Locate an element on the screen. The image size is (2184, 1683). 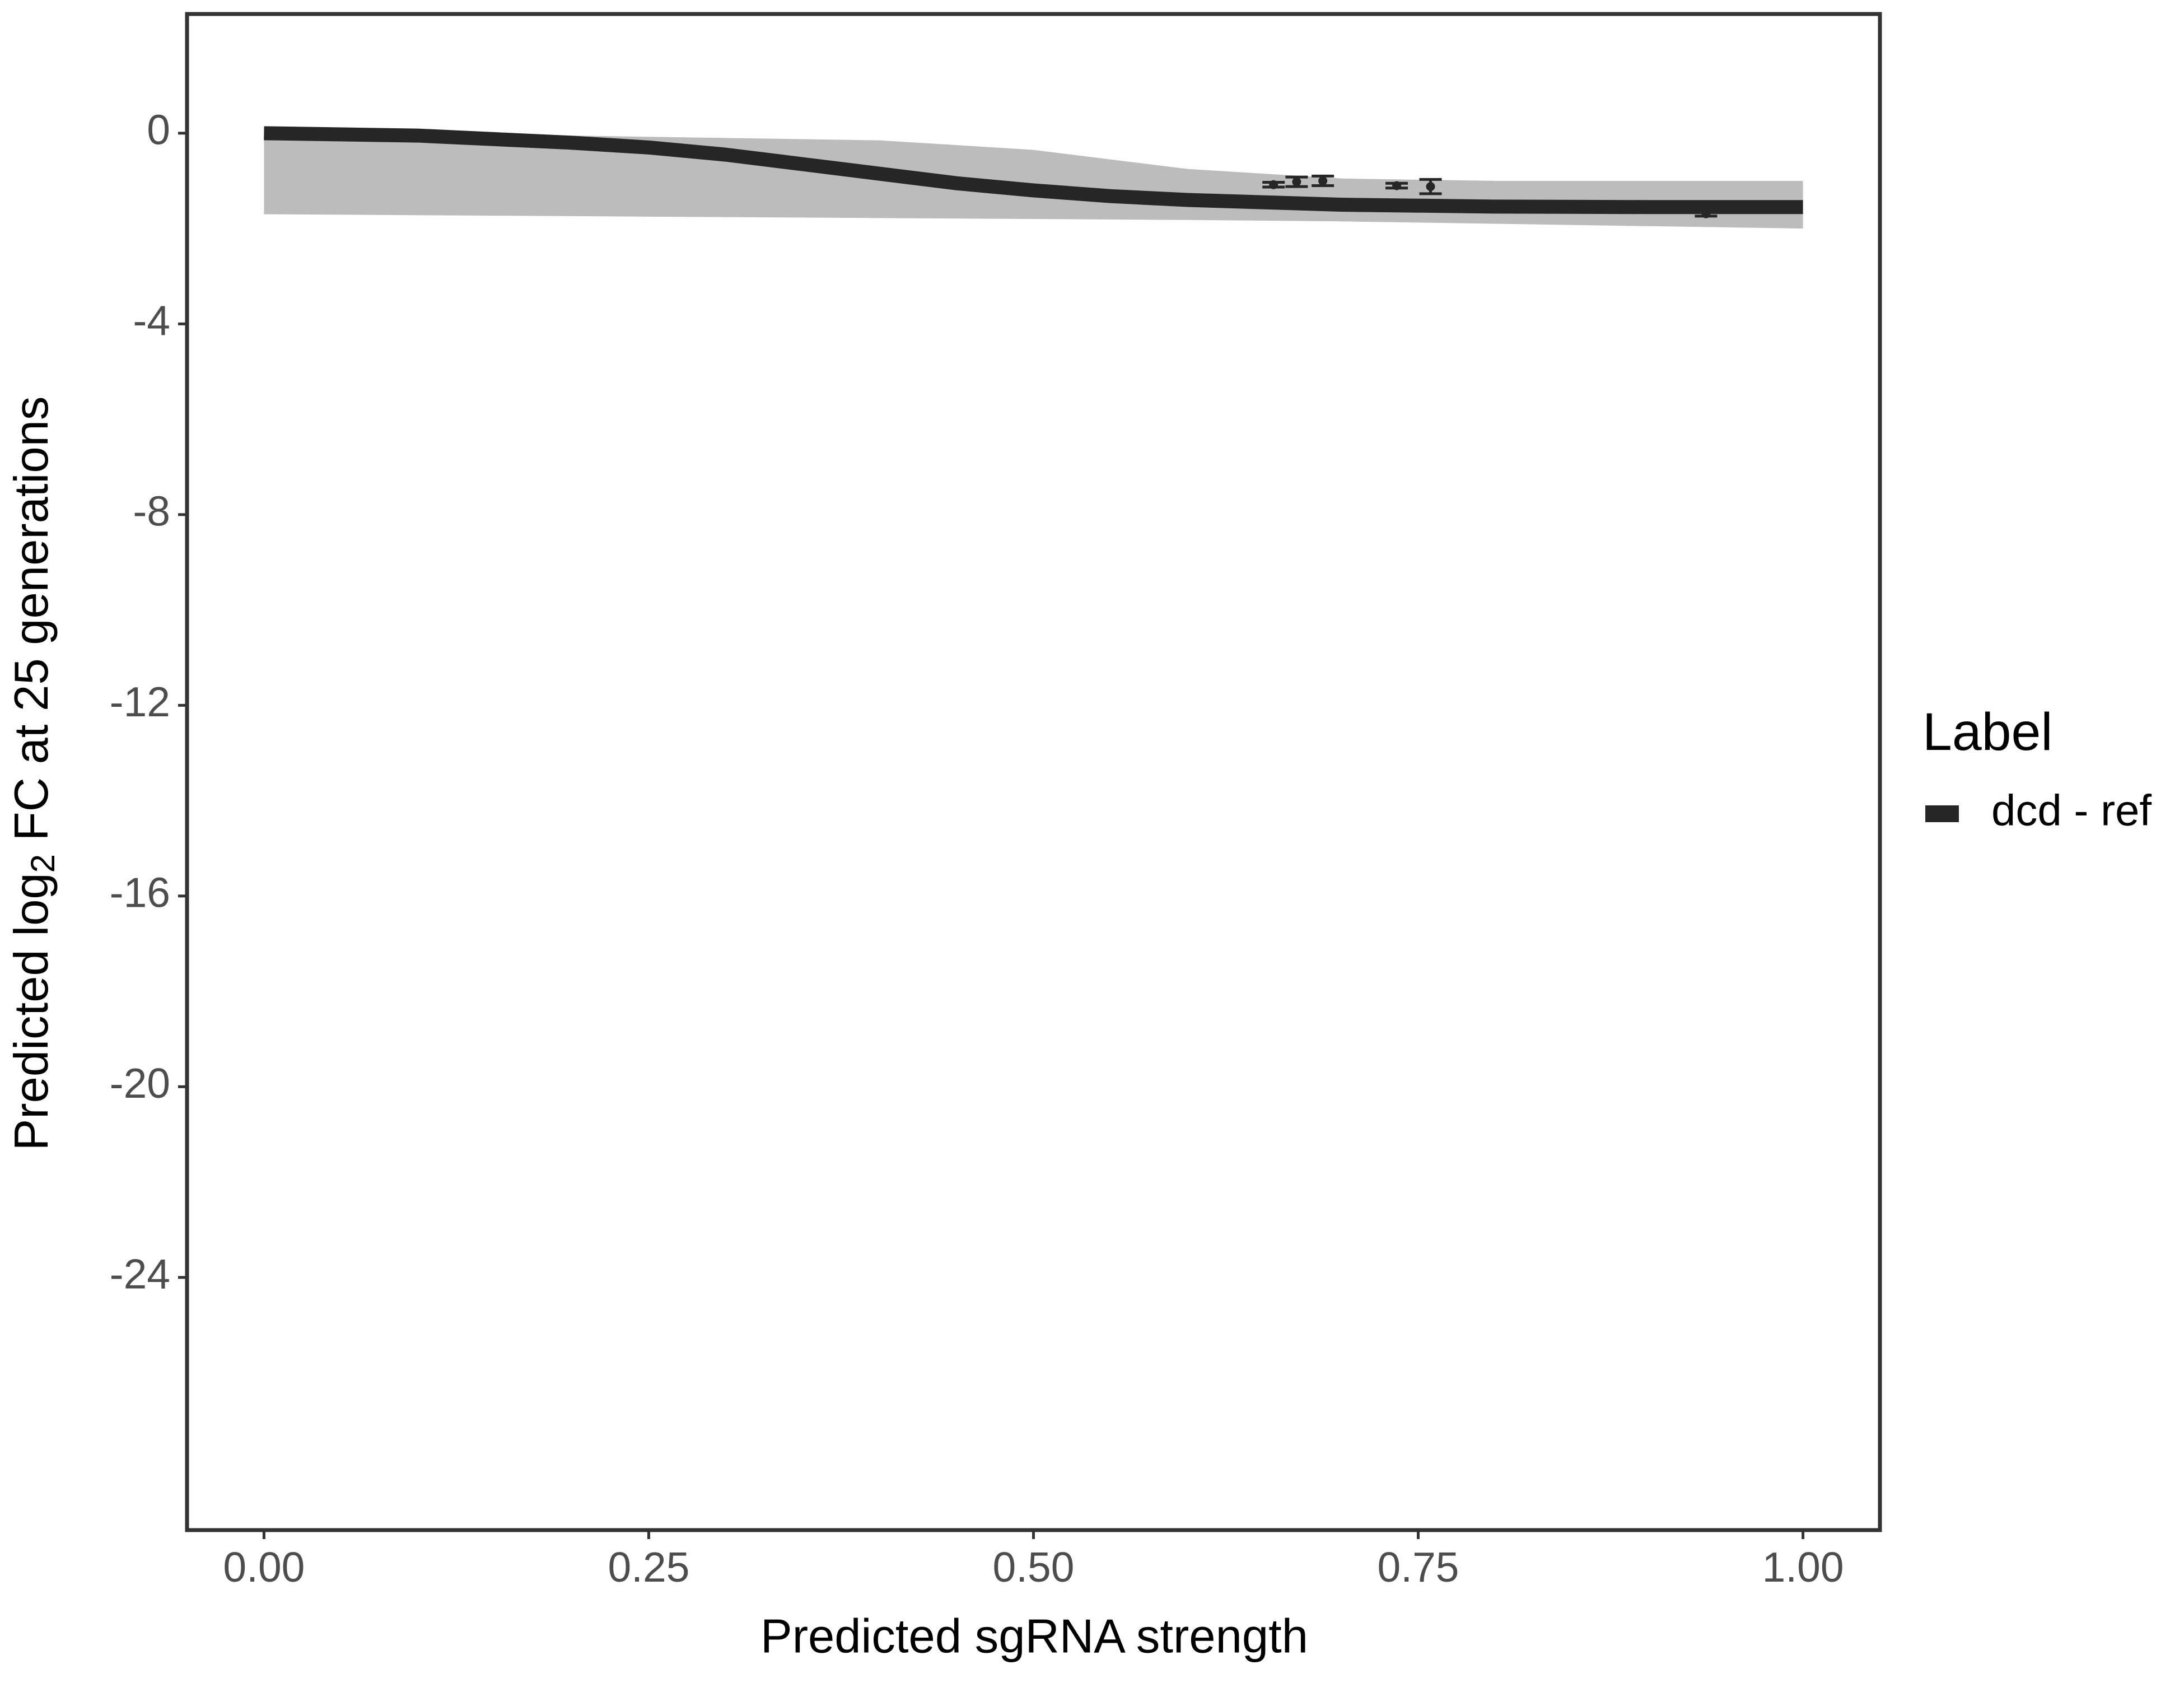
legend-label: dcd - ref is located at coordinates (2072, 810).